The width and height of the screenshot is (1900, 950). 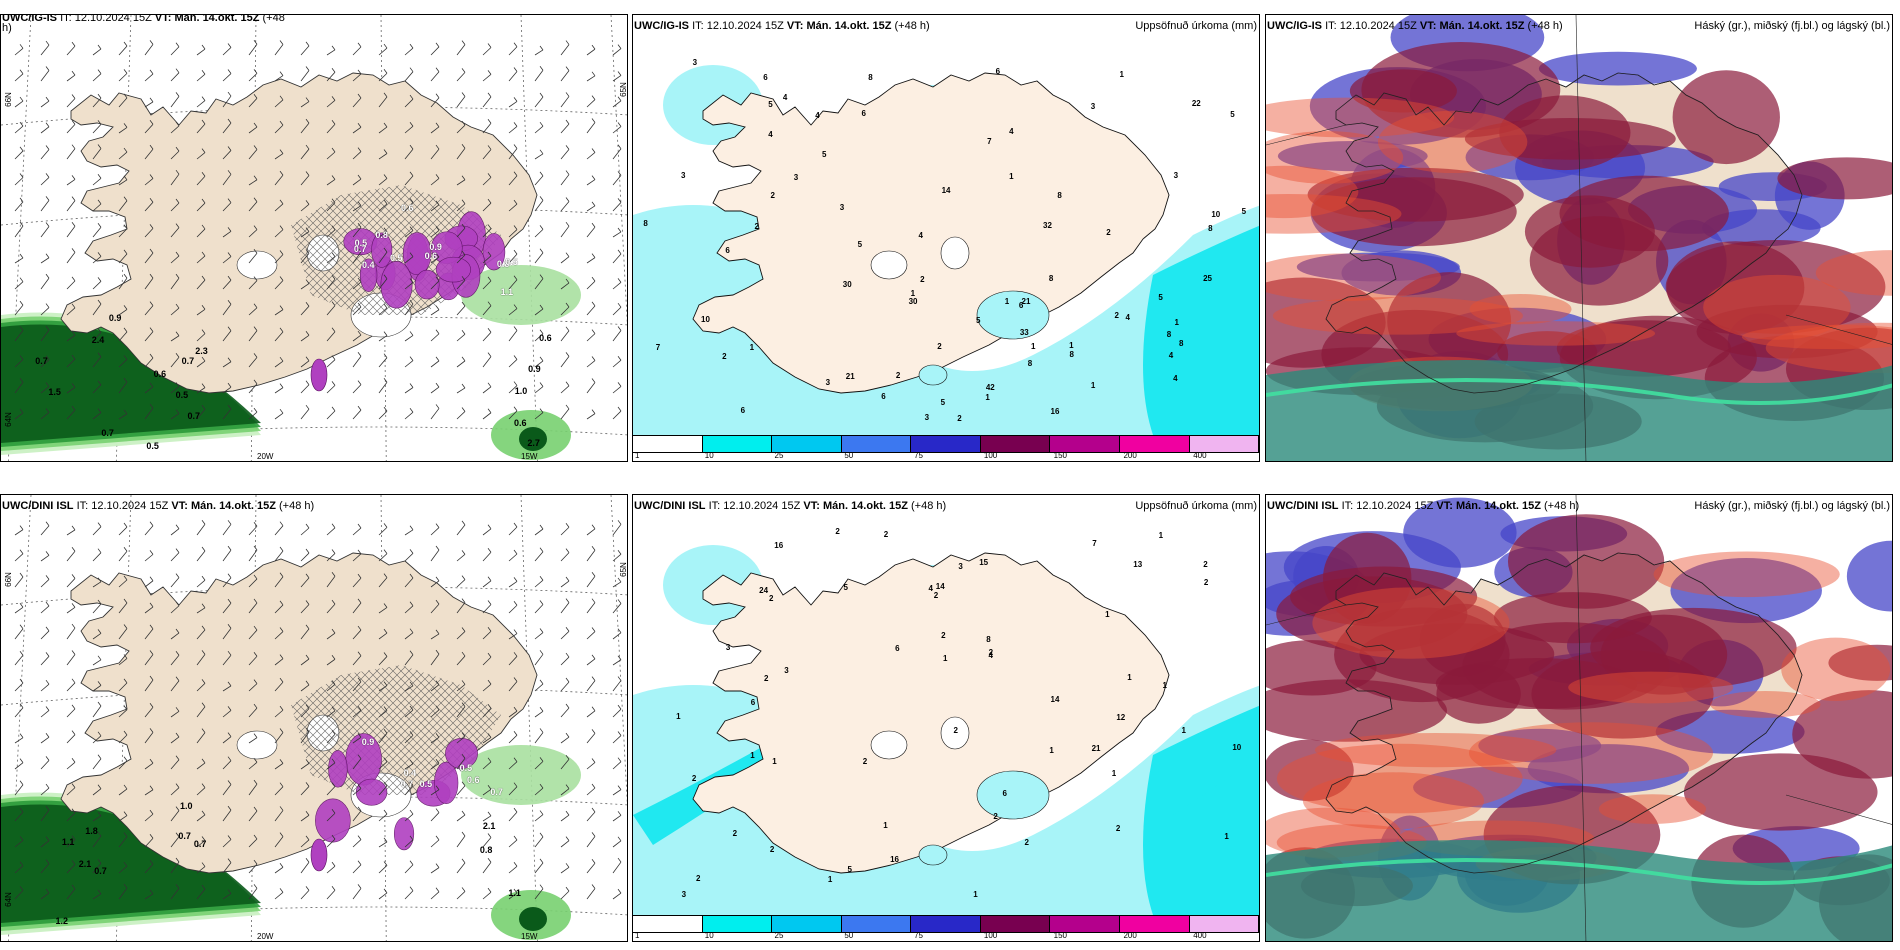 I want to click on accum-value-label: 13, so click(x=1138, y=565).